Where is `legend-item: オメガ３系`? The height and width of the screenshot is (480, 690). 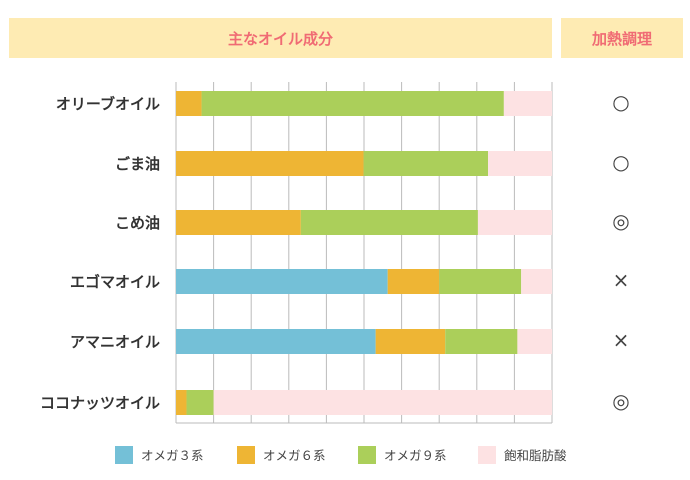 legend-item: オメガ３系 is located at coordinates (159, 454).